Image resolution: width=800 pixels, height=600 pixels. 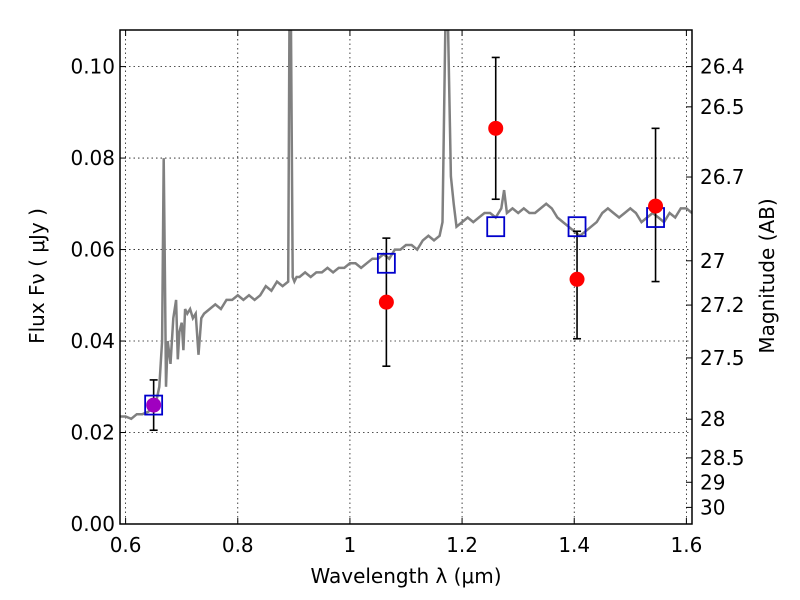 I want to click on y-tick-label: 0.00, so click(x=92, y=524).